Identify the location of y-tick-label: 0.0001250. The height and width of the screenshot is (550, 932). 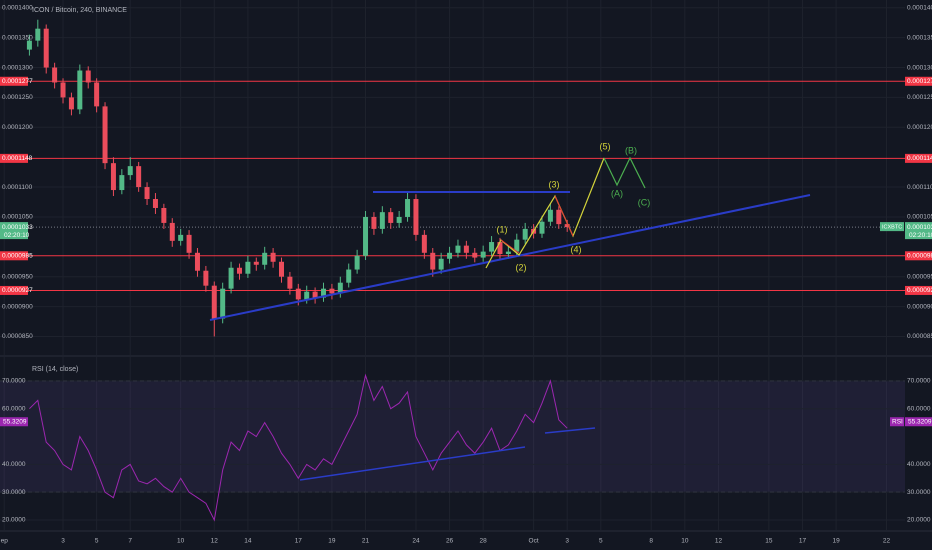
(17, 97).